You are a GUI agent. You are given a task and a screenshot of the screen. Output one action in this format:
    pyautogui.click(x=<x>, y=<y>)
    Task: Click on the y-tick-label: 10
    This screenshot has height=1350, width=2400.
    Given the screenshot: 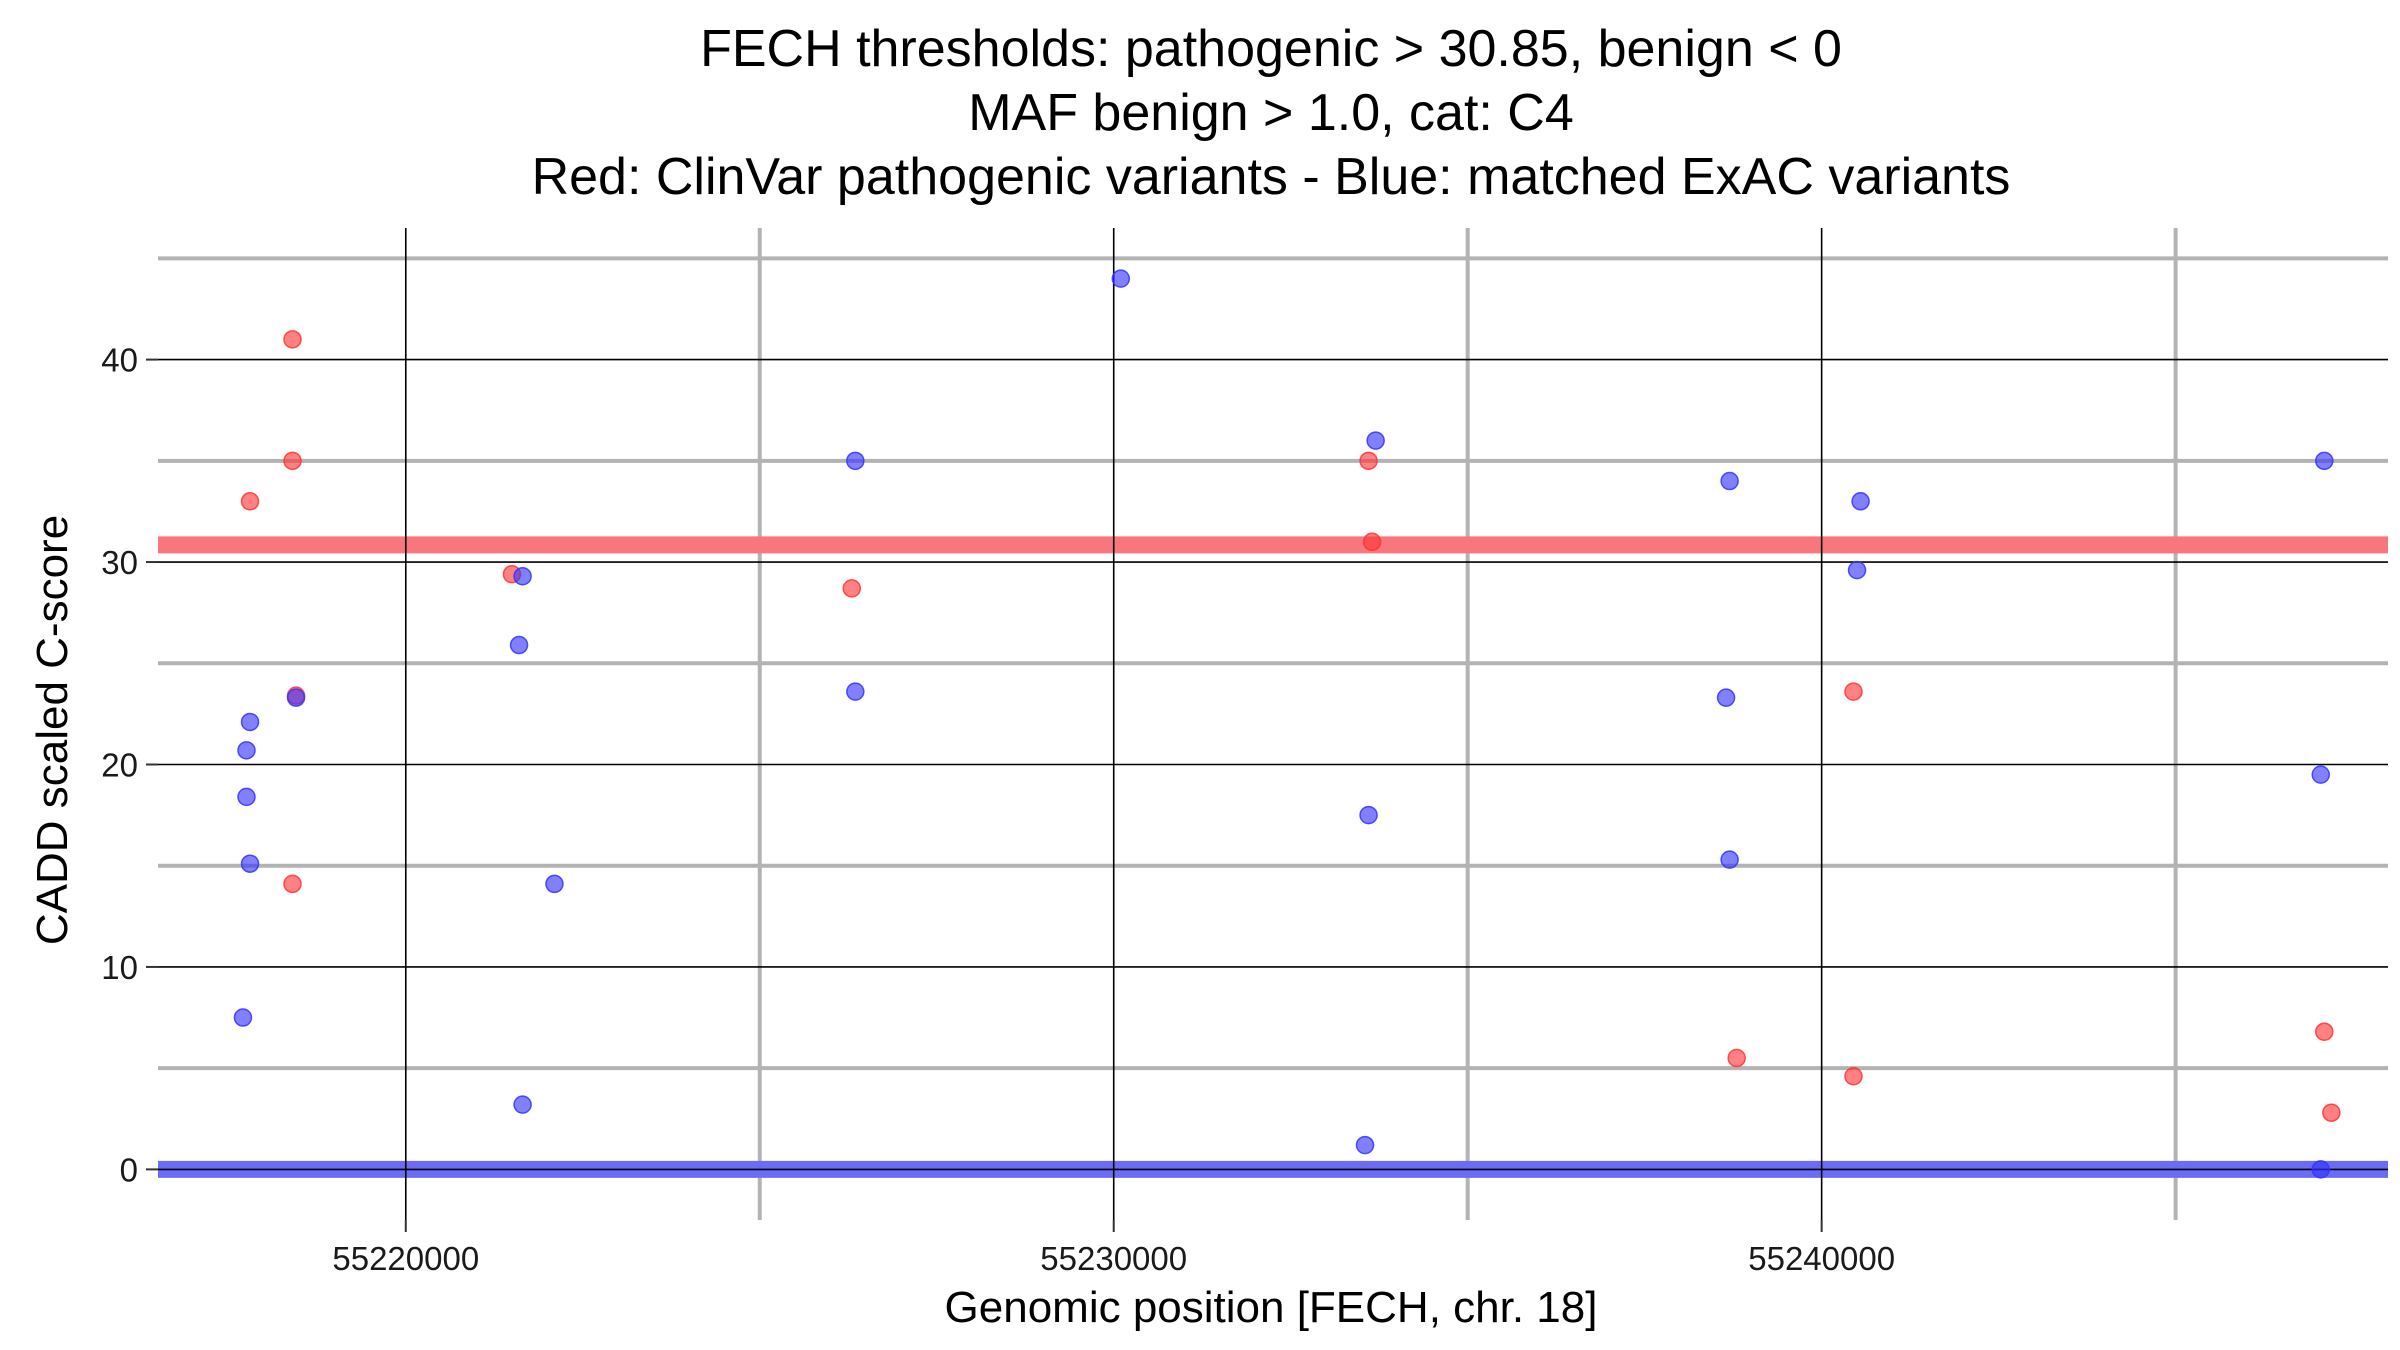 What is the action you would take?
    pyautogui.click(x=119, y=967)
    